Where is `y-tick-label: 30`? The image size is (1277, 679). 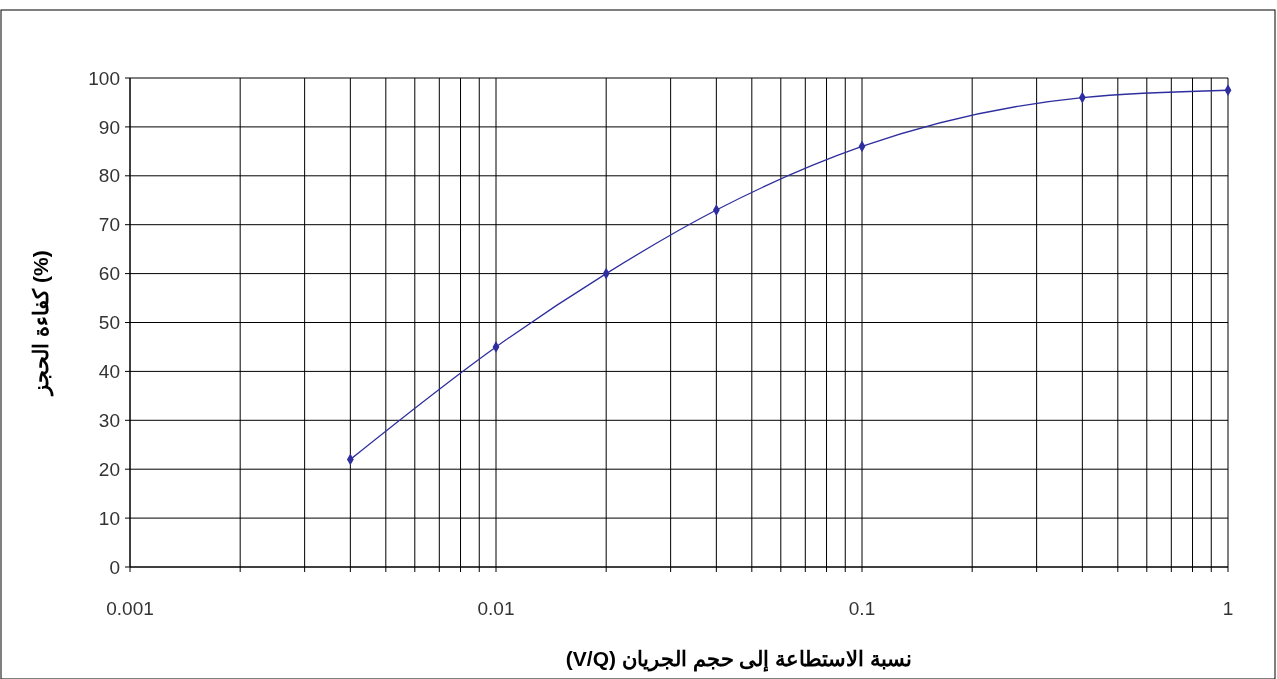 y-tick-label: 30 is located at coordinates (109, 420).